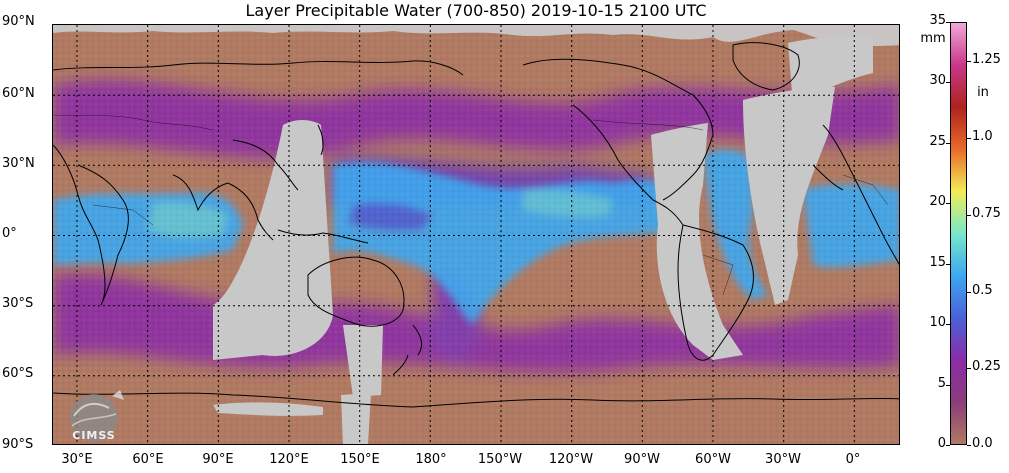 The width and height of the screenshot is (1009, 473). I want to click on lat-label-30n: 30°N, so click(18, 163).